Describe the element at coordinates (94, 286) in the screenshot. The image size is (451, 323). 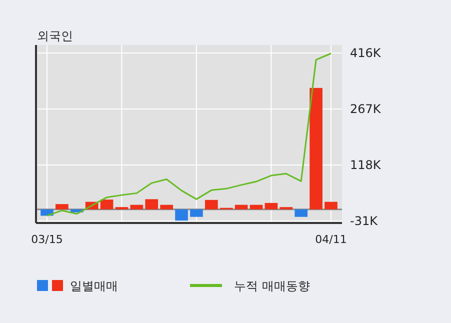
I see `legend-label: 일별매매` at that location.